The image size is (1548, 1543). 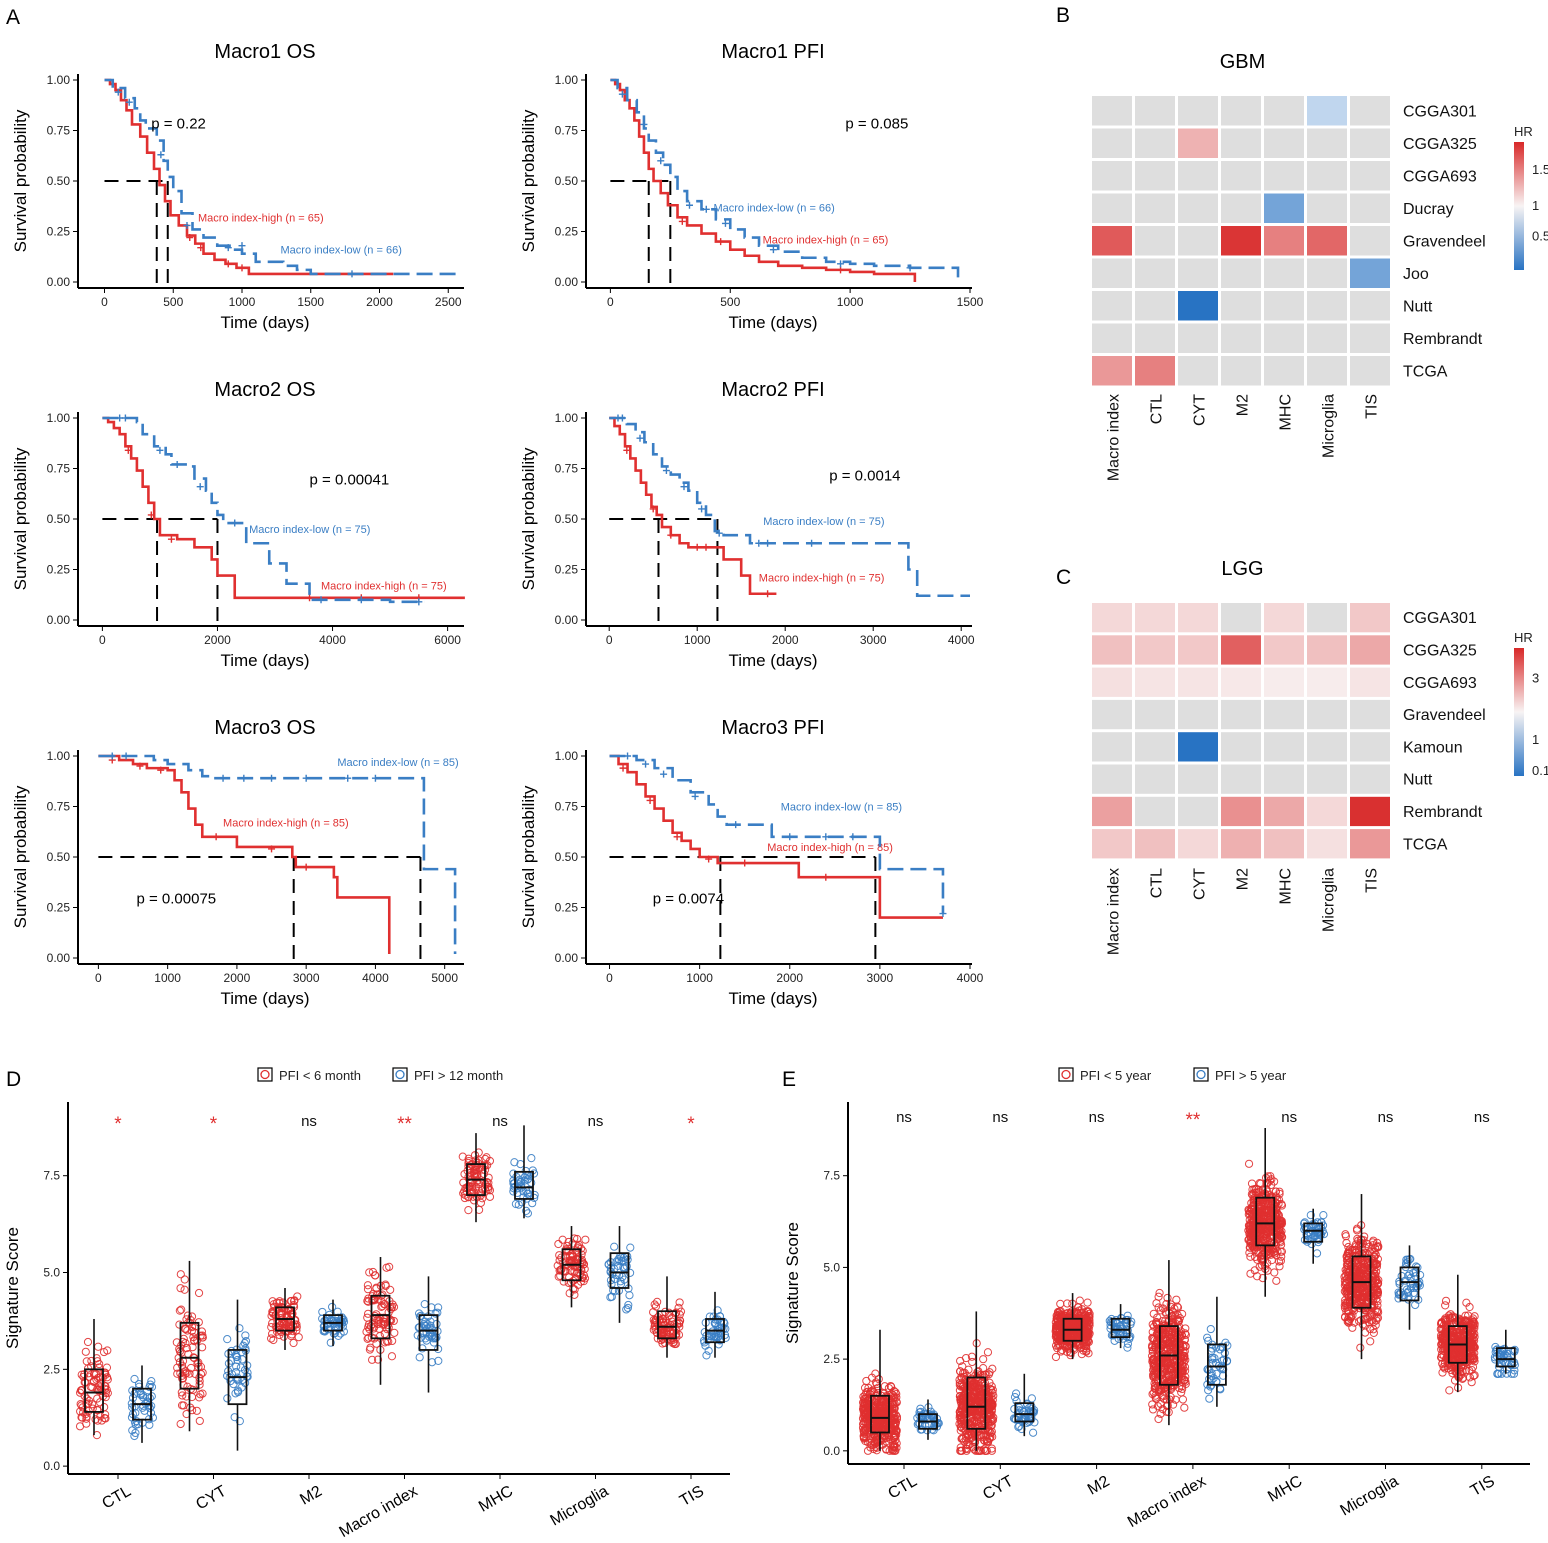 What do you see at coordinates (264, 998) in the screenshot?
I see `x-axis-title: Time (days)` at bounding box center [264, 998].